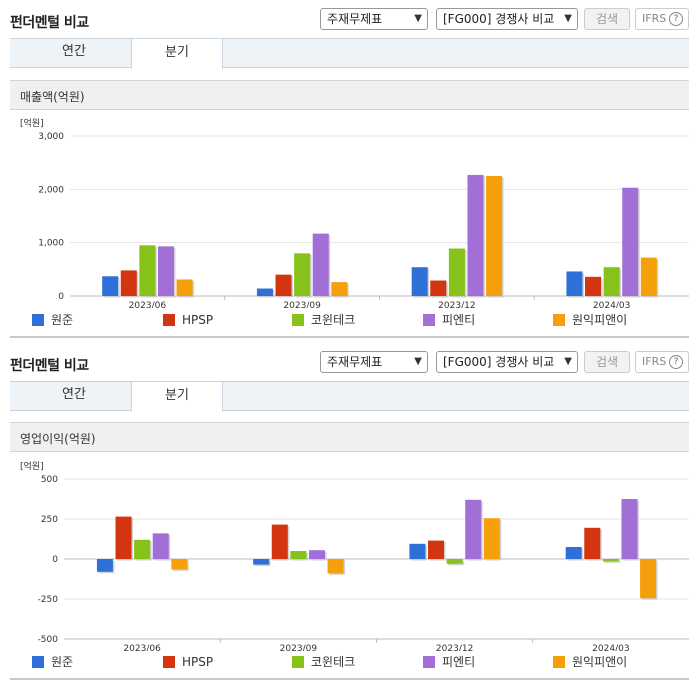  Describe the element at coordinates (48, 640) in the screenshot. I see `y-tick-label: -500` at that location.